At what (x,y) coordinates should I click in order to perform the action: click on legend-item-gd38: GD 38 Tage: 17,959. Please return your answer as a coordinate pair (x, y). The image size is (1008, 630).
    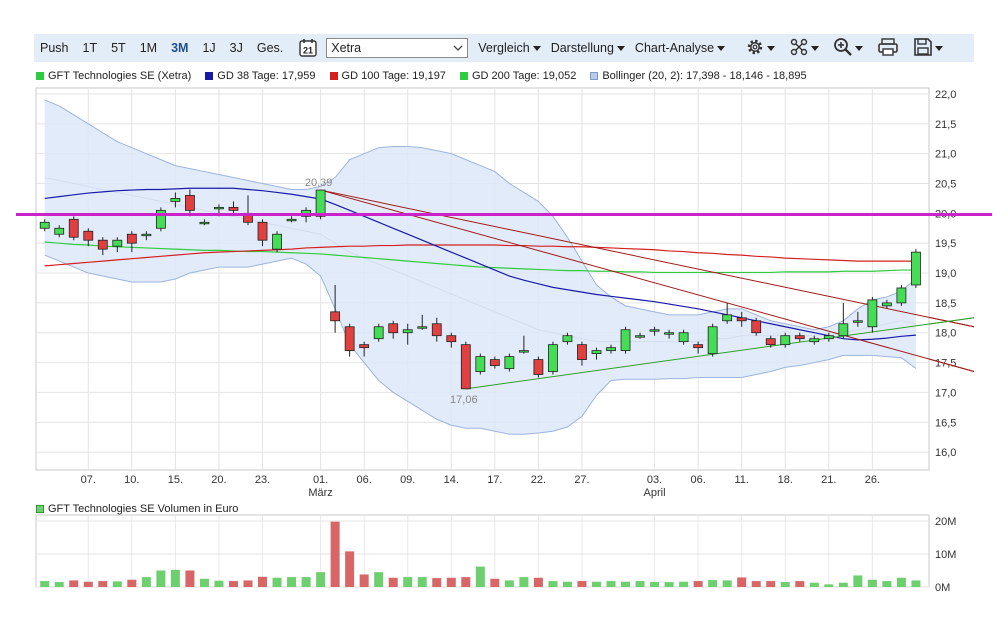
    Looking at the image, I should click on (260, 76).